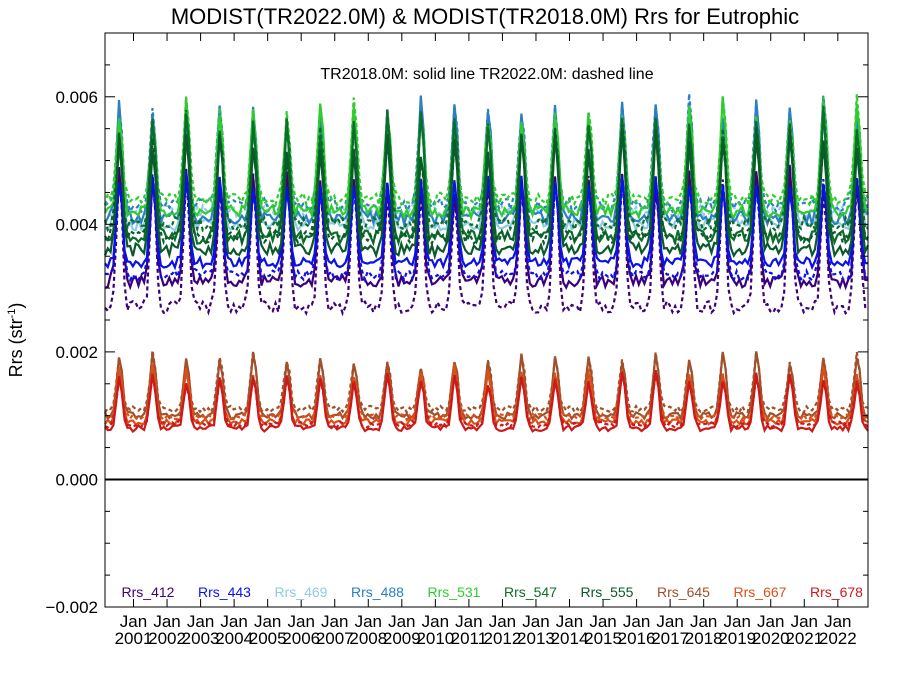 The width and height of the screenshot is (900, 675). Describe the element at coordinates (76, 97) in the screenshot. I see `y-tick-label: 0.006` at that location.